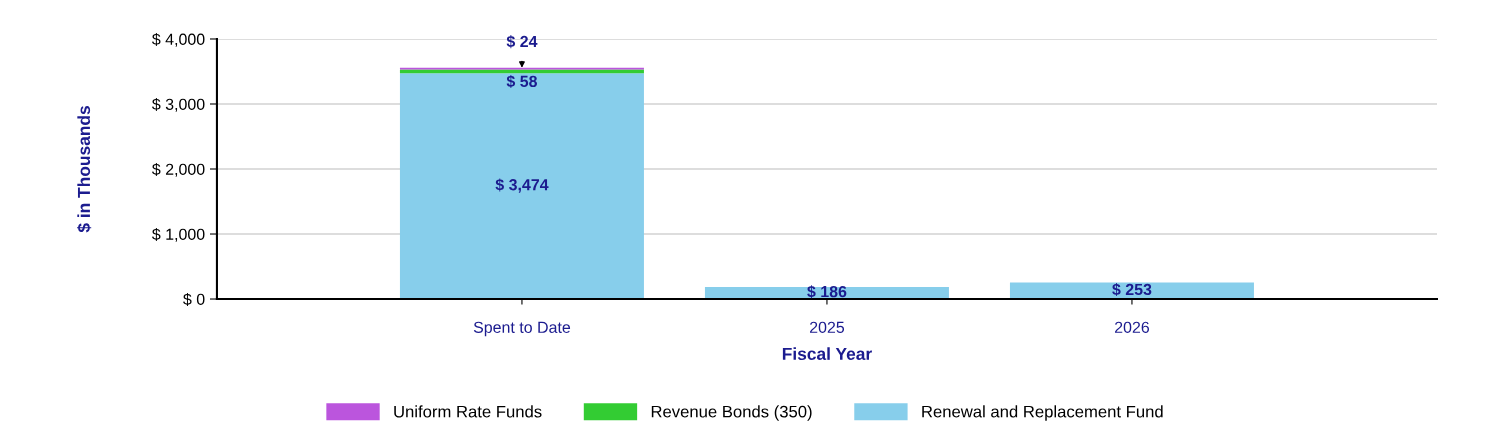 The image size is (1490, 443). I want to click on x-tick-label: Spent to Date, so click(522, 329).